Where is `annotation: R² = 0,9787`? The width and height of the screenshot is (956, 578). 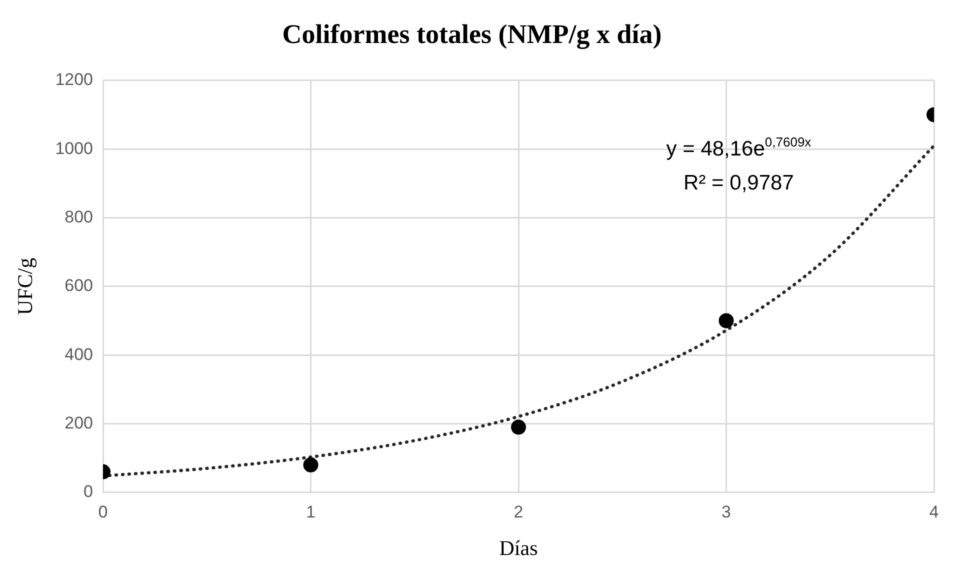
annotation: R² = 0,9787 is located at coordinates (739, 182).